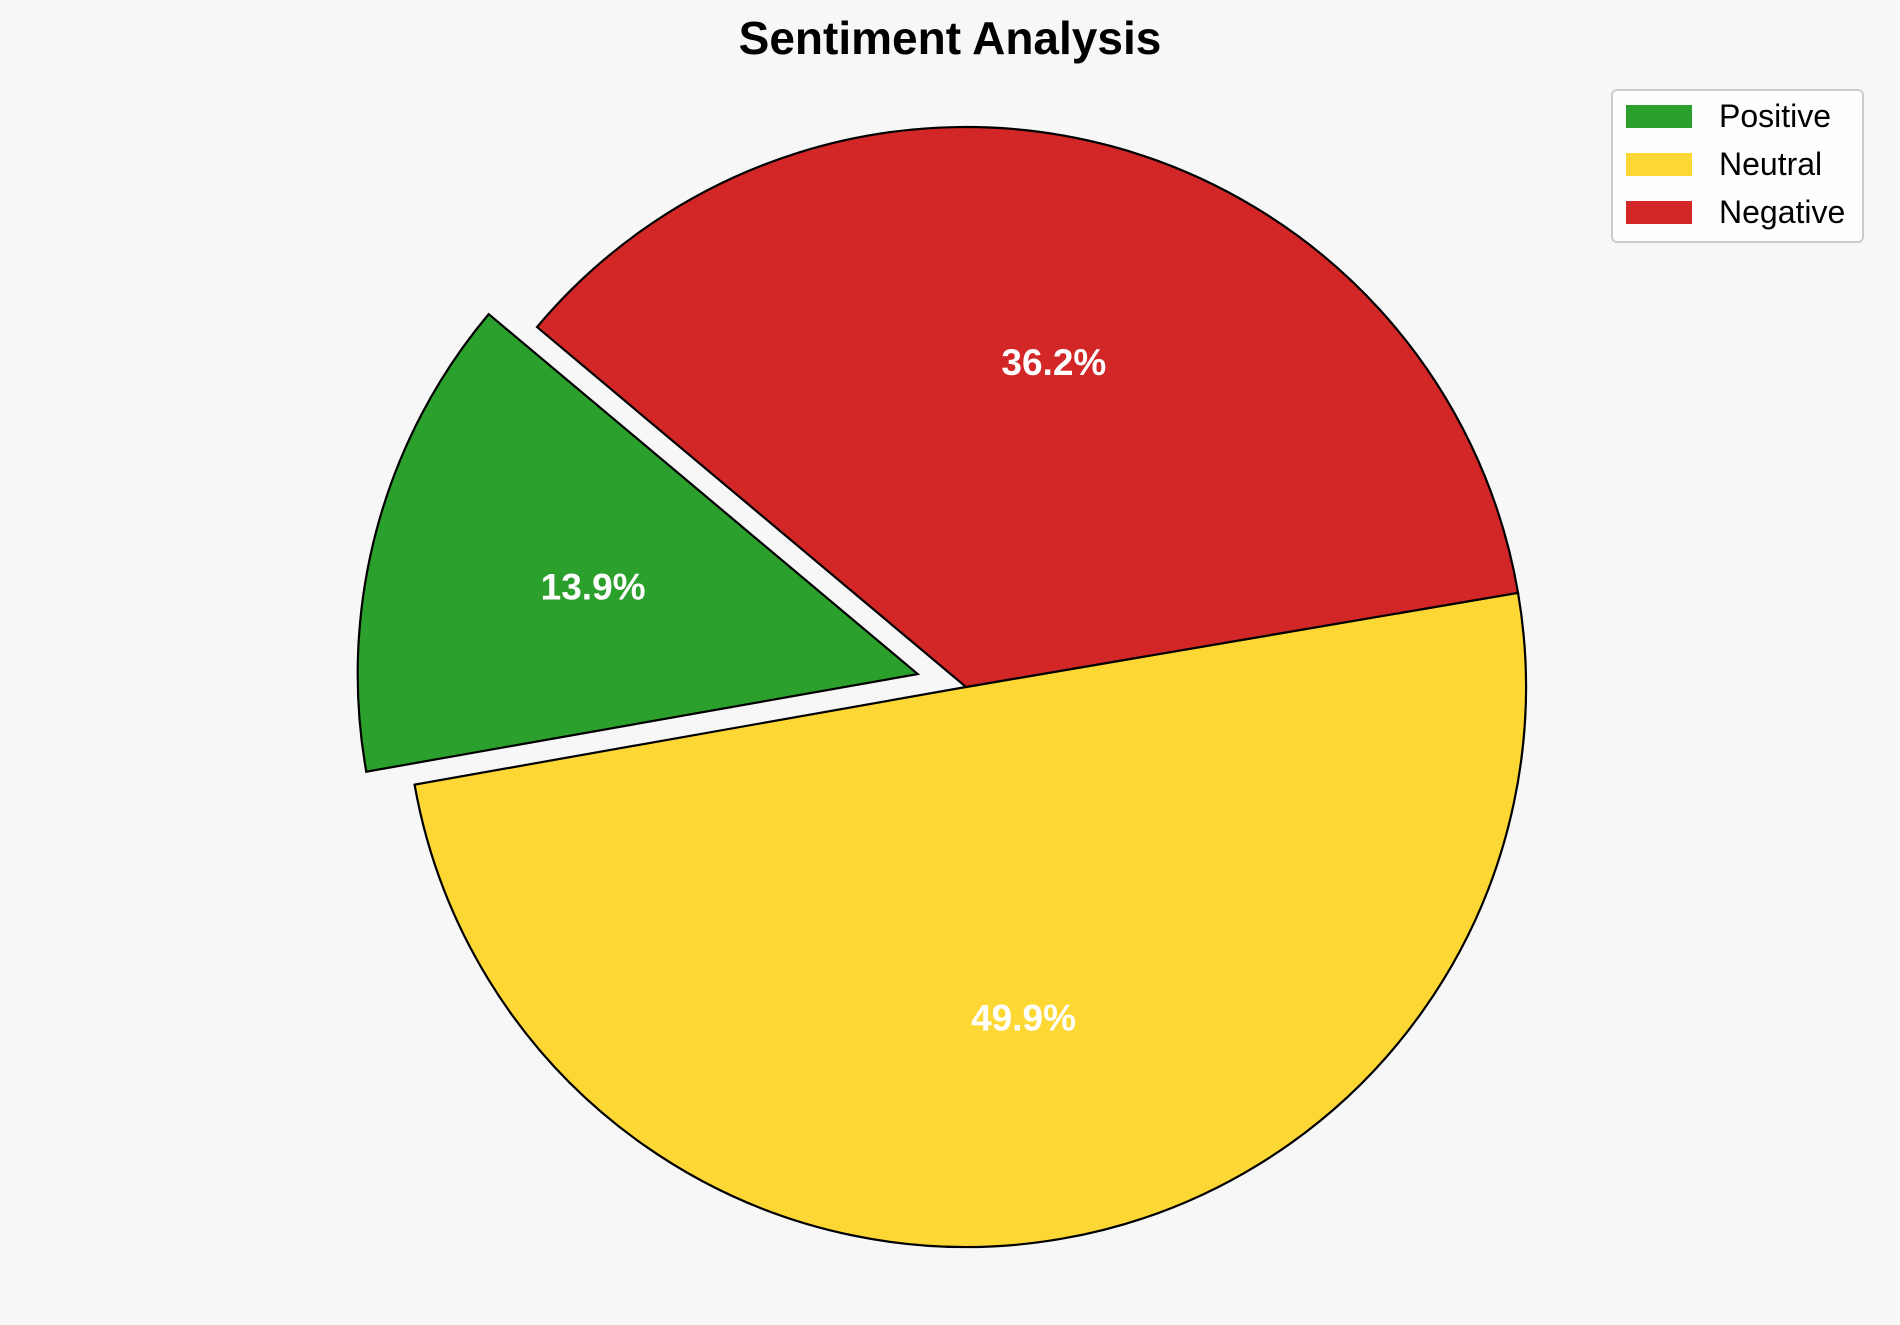  Describe the element at coordinates (1770, 164) in the screenshot. I see `legend-label-neutral: Neutral` at that location.